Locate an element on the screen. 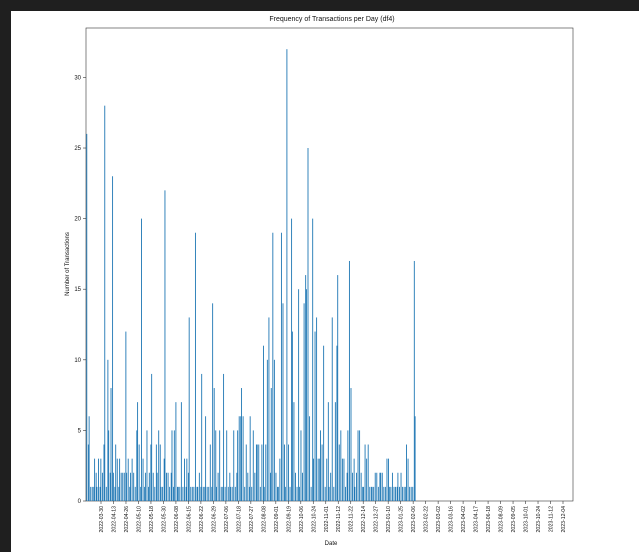 The height and width of the screenshot is (552, 639). x-tick-label-2023-03-16: 2023-03-16 is located at coordinates (452, 519).